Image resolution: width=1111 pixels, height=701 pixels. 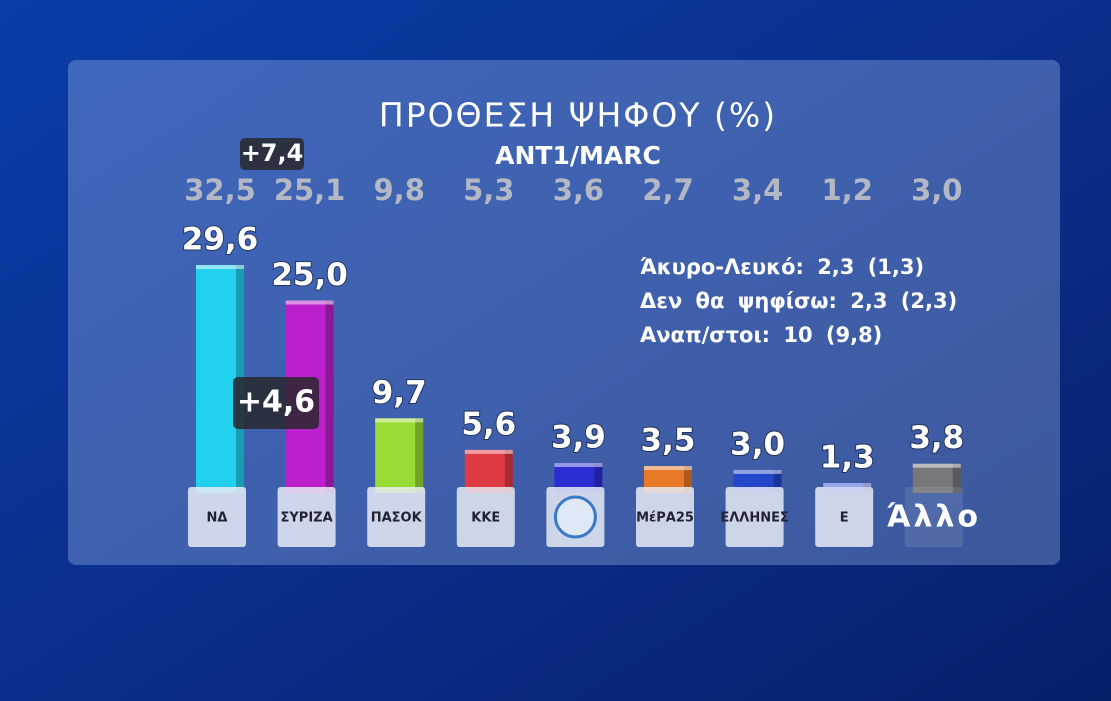 I want to click on previous-value: 9,8, so click(x=399, y=190).